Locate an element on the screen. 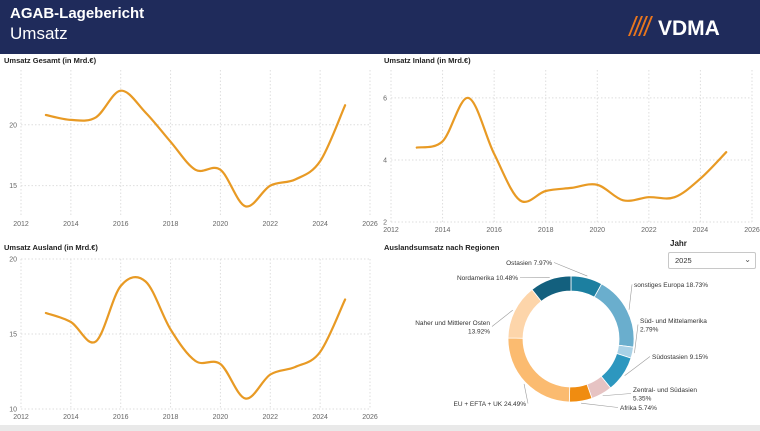  chart-title-ausland: Umsatz Ausland (in Mrd.€) is located at coordinates (51, 247).